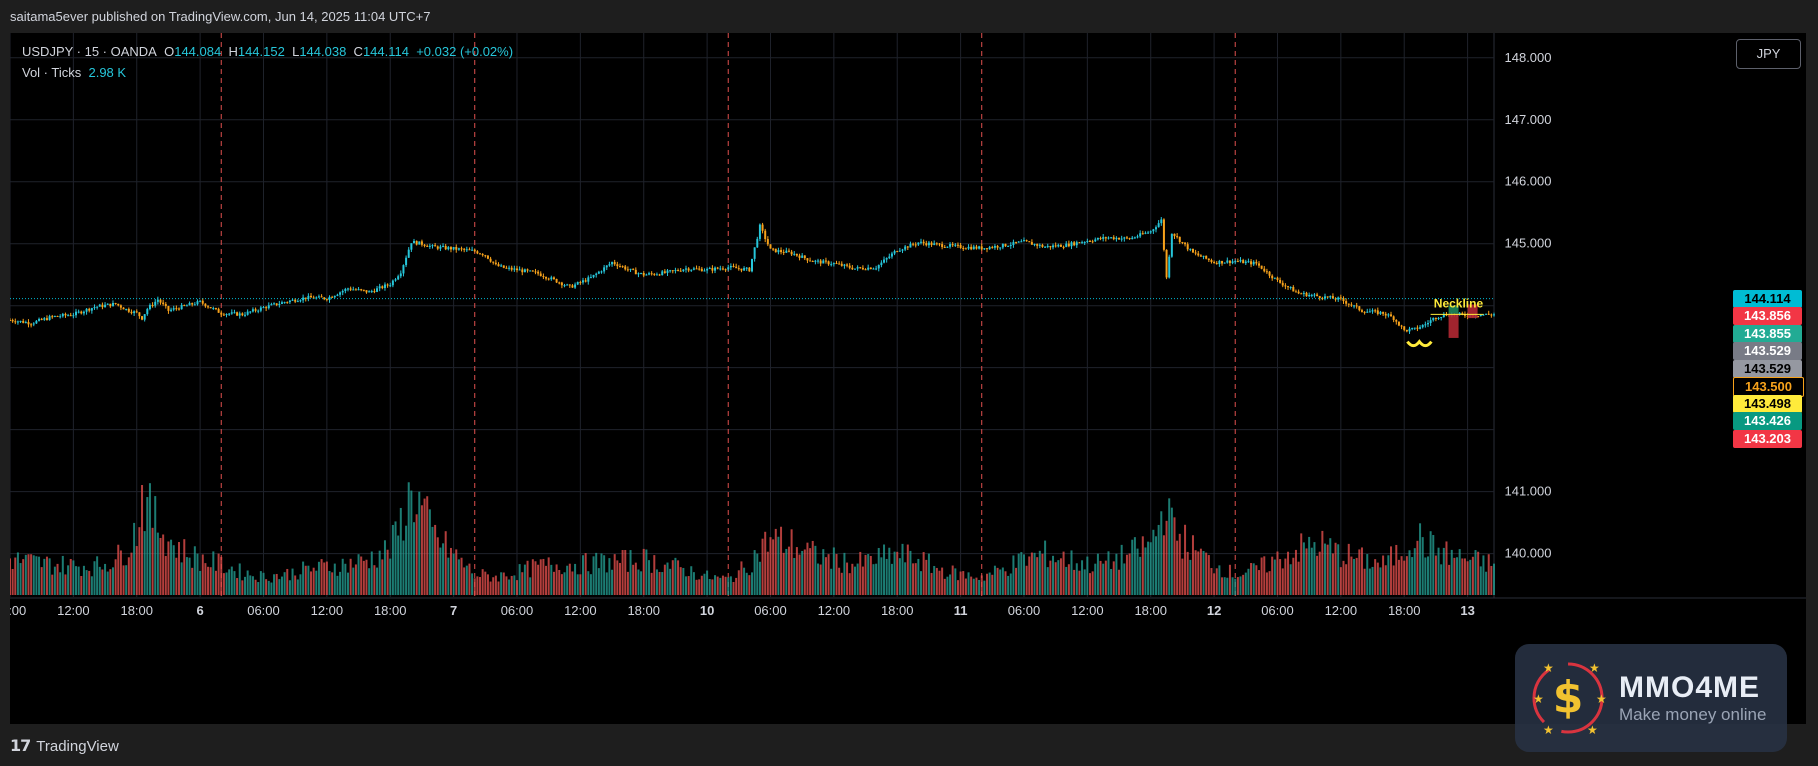  Describe the element at coordinates (263, 610) in the screenshot. I see `x-tick-label: 06:00` at that location.